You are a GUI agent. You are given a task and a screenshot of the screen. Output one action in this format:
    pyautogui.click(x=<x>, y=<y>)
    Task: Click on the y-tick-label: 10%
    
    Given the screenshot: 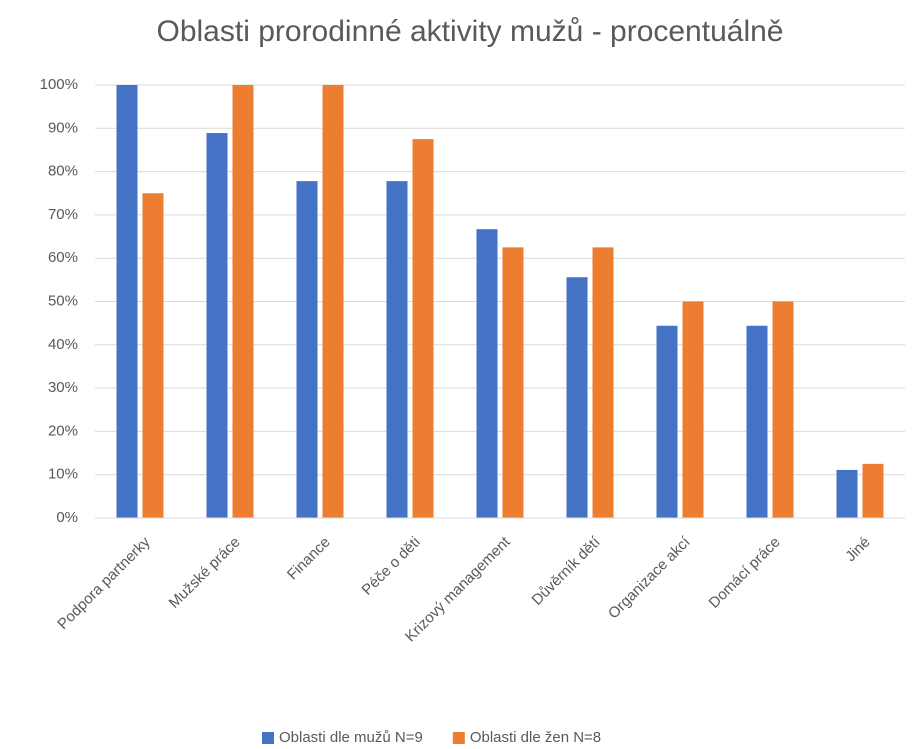 What is the action you would take?
    pyautogui.click(x=63, y=474)
    